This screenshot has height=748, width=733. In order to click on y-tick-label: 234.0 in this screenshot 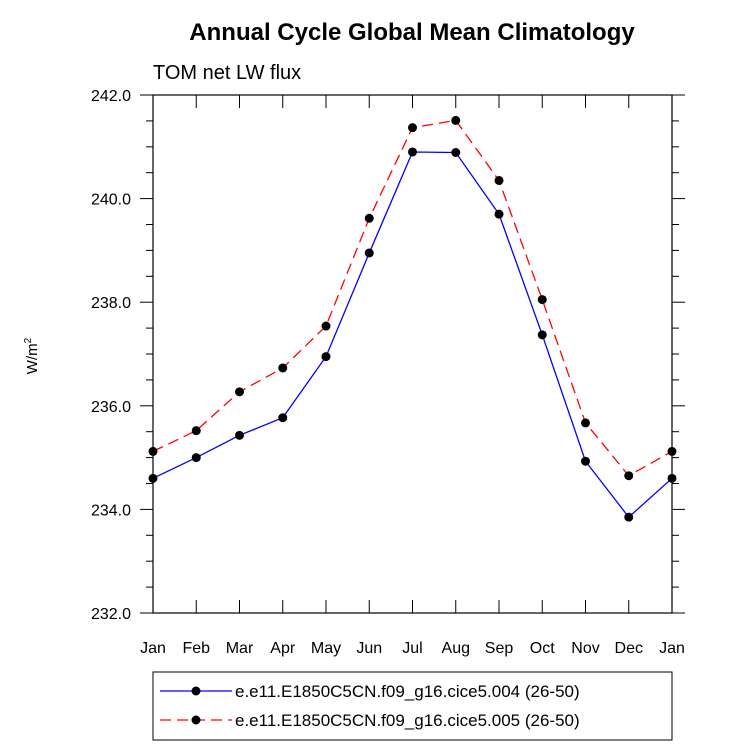, I will do `click(111, 510)`.